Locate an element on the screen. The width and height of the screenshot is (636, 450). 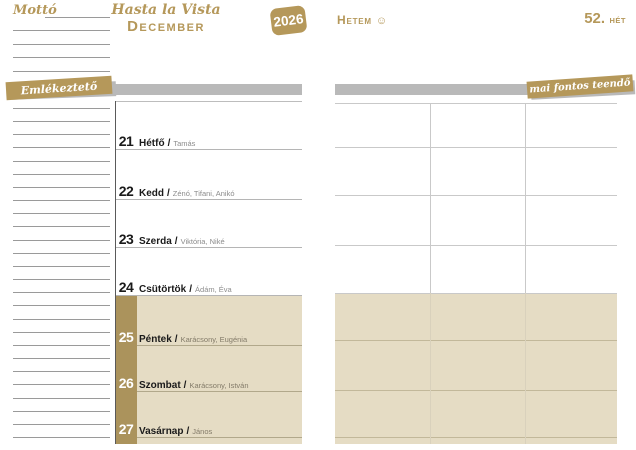
day-number: 26 is located at coordinates (126, 383).